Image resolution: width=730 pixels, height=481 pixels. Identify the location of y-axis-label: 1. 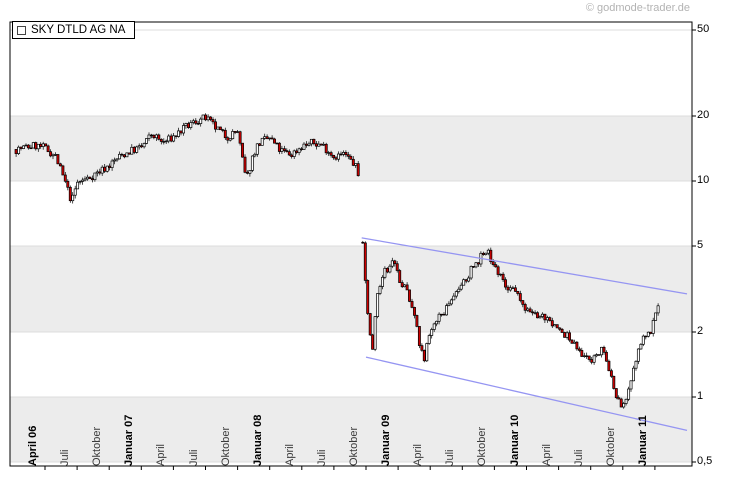
(700, 396).